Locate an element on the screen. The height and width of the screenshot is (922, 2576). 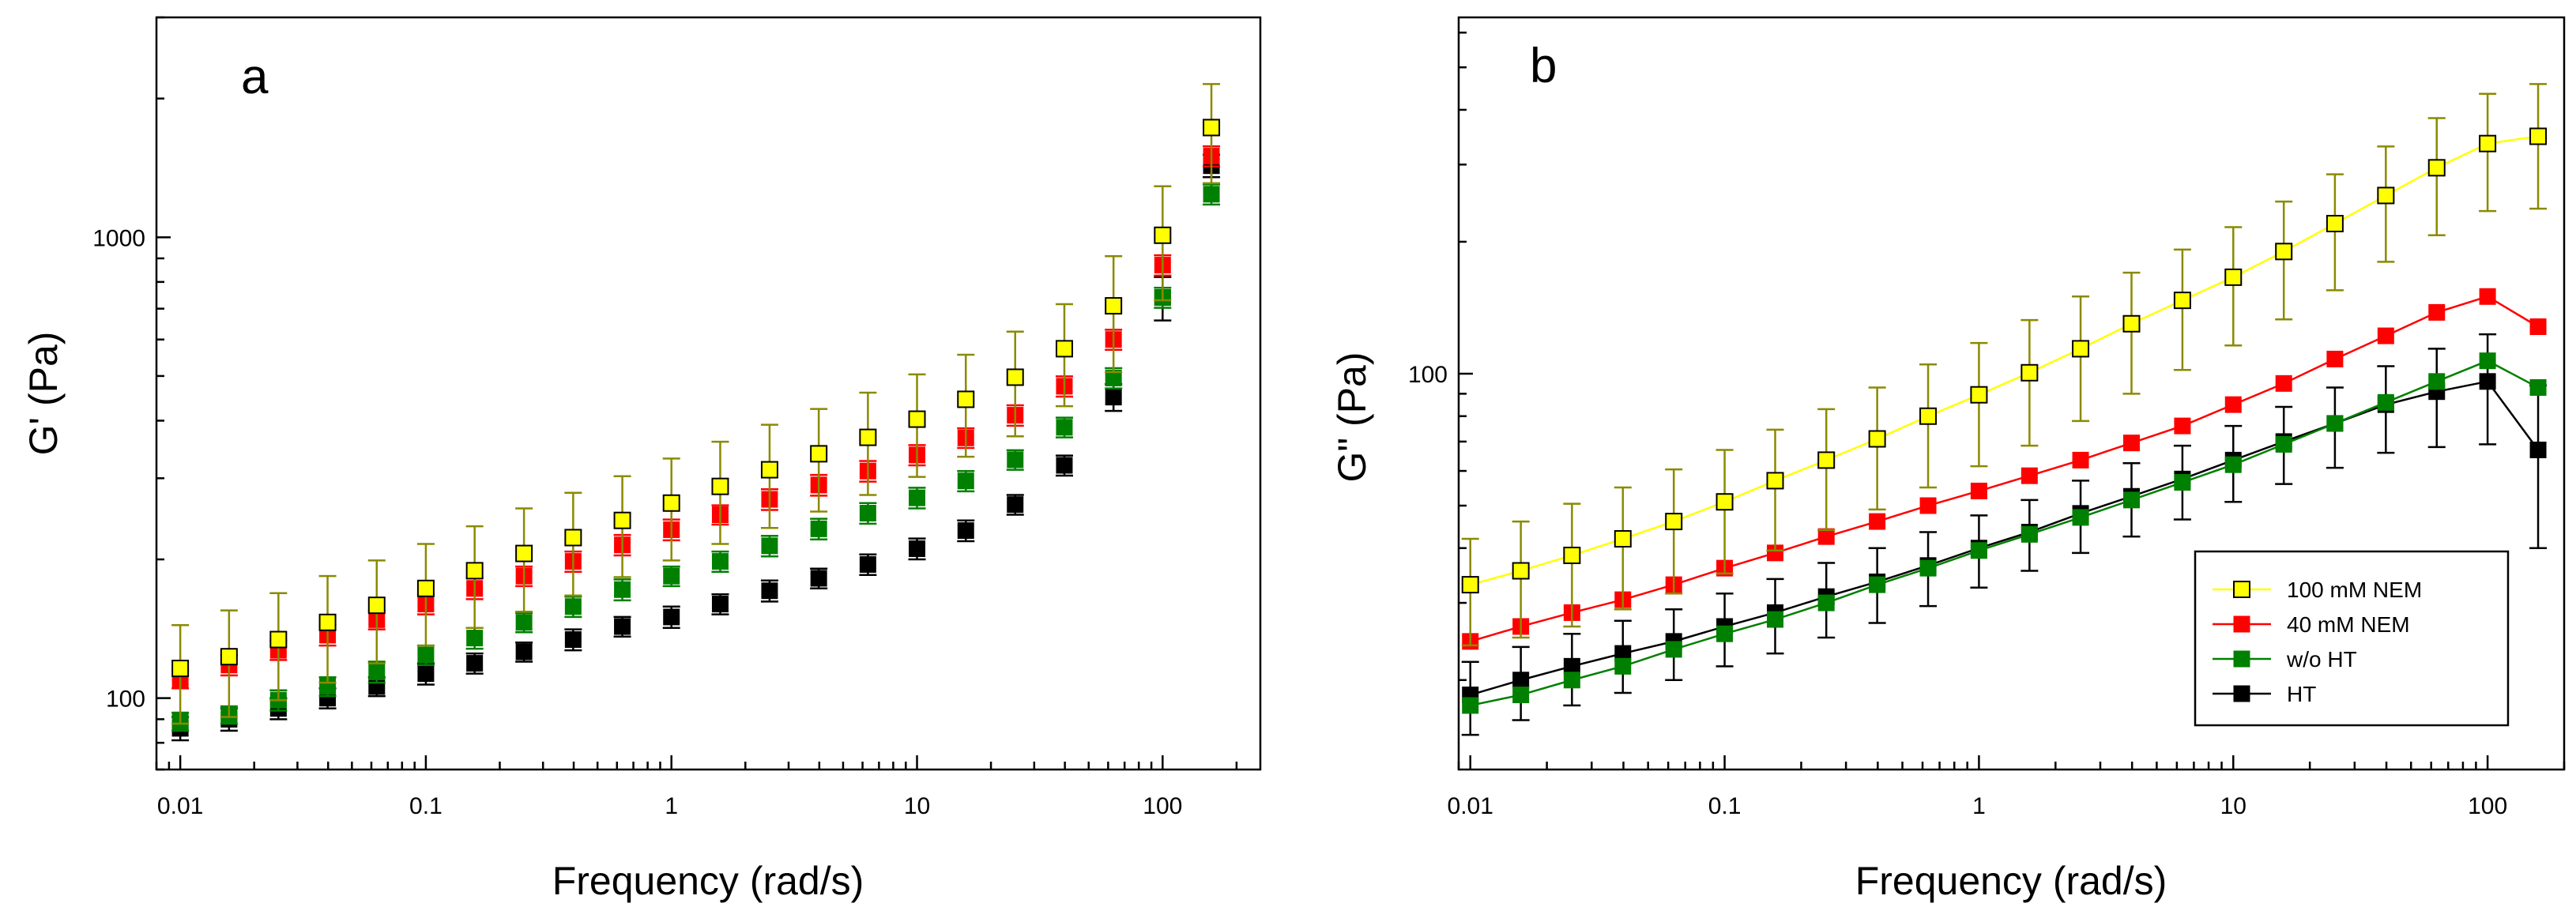
panel-a-x-tick-label: 0.01 is located at coordinates (180, 806).